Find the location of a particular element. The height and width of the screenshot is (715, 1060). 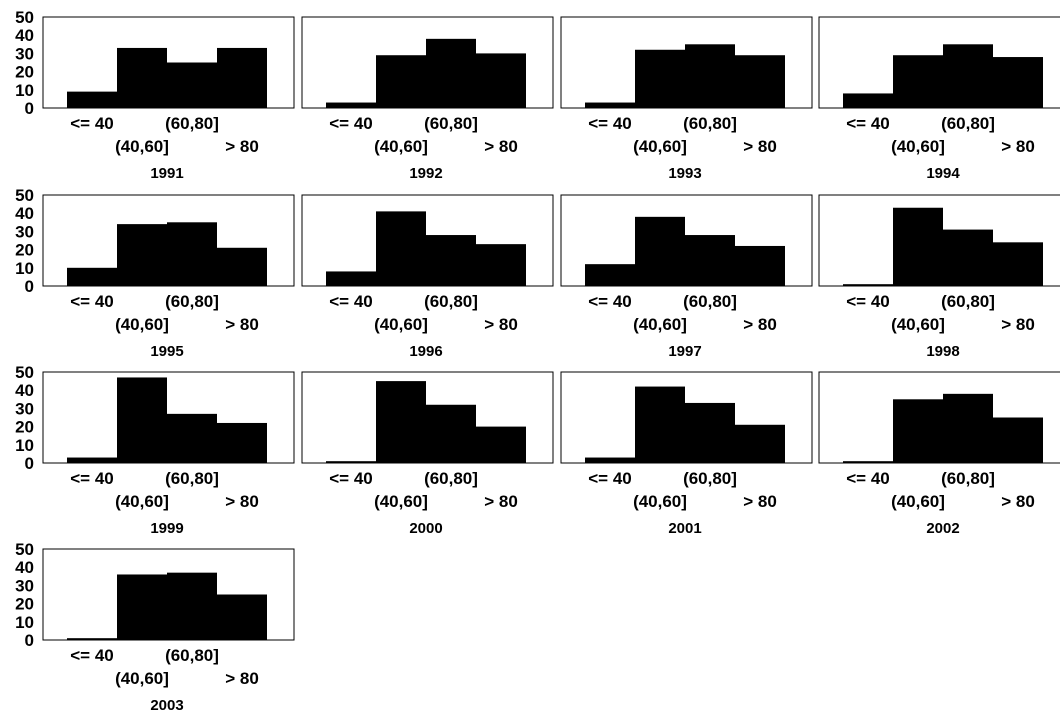

histogram-panel: <= 40(40,60] (60,80] > 80 1997 is located at coordinates (686, 277).